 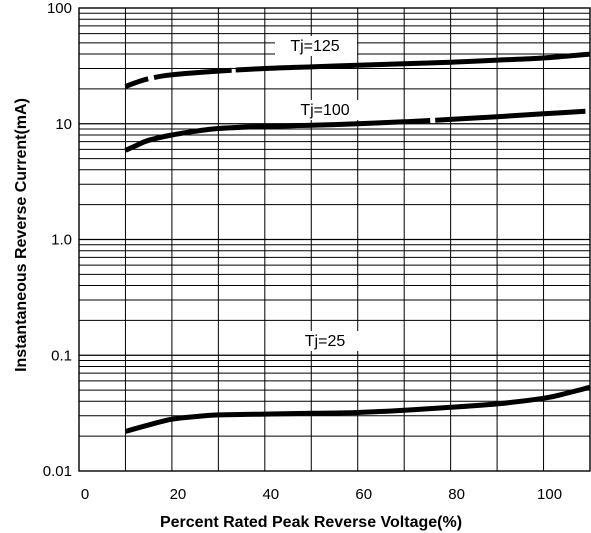 What do you see at coordinates (178, 494) in the screenshot?
I see `x-tick-label: 20` at bounding box center [178, 494].